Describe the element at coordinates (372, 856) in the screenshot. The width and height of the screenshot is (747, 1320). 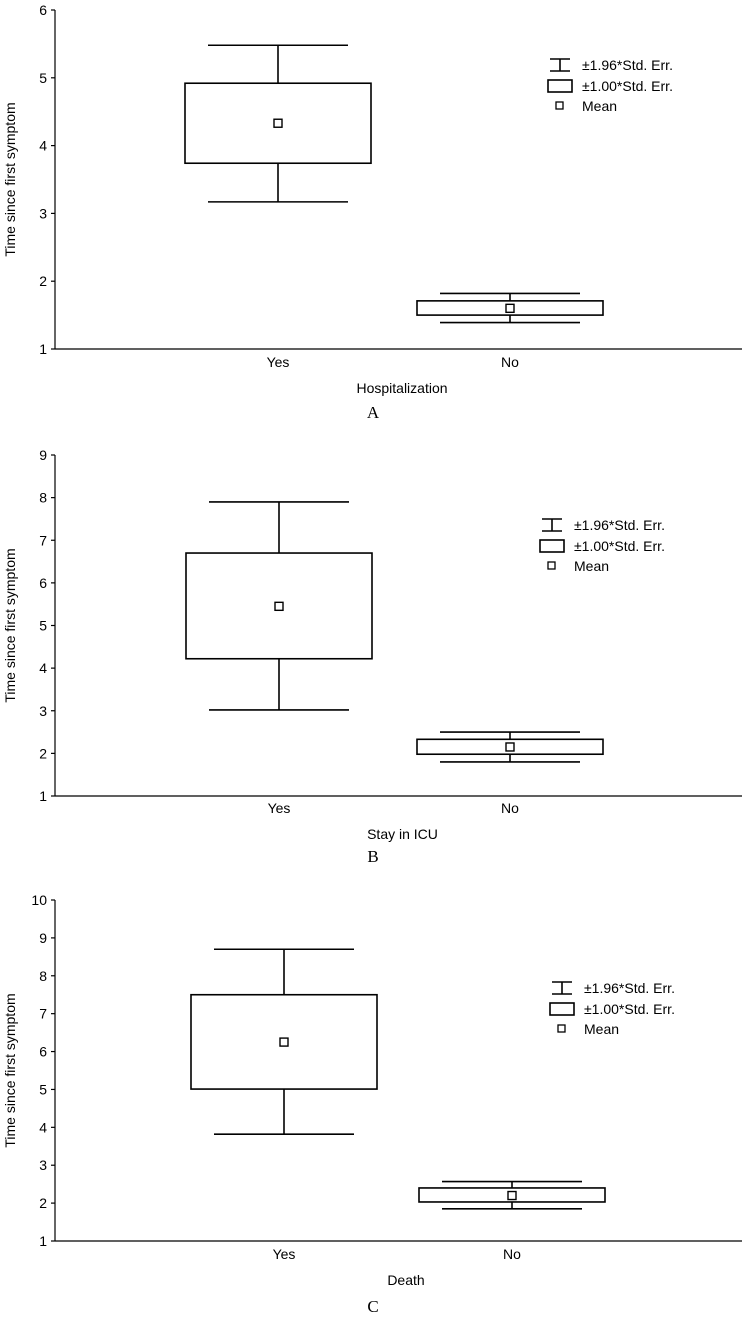
I see `panel-label: B` at that location.